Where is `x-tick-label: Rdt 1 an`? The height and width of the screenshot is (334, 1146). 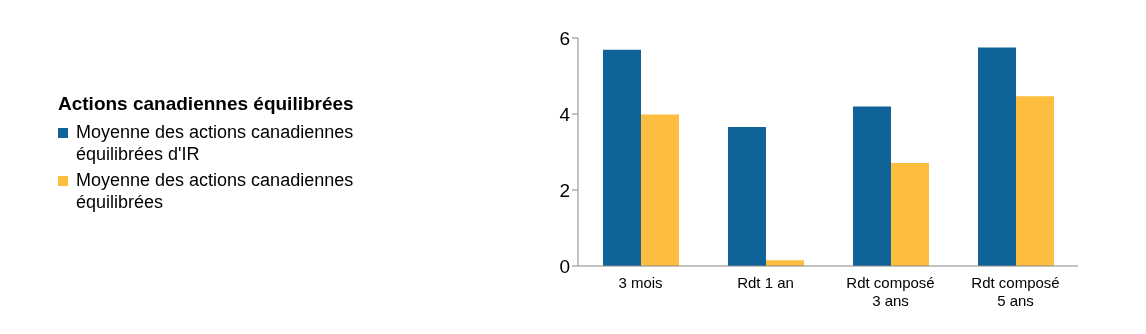 x-tick-label: Rdt 1 an is located at coordinates (765, 282).